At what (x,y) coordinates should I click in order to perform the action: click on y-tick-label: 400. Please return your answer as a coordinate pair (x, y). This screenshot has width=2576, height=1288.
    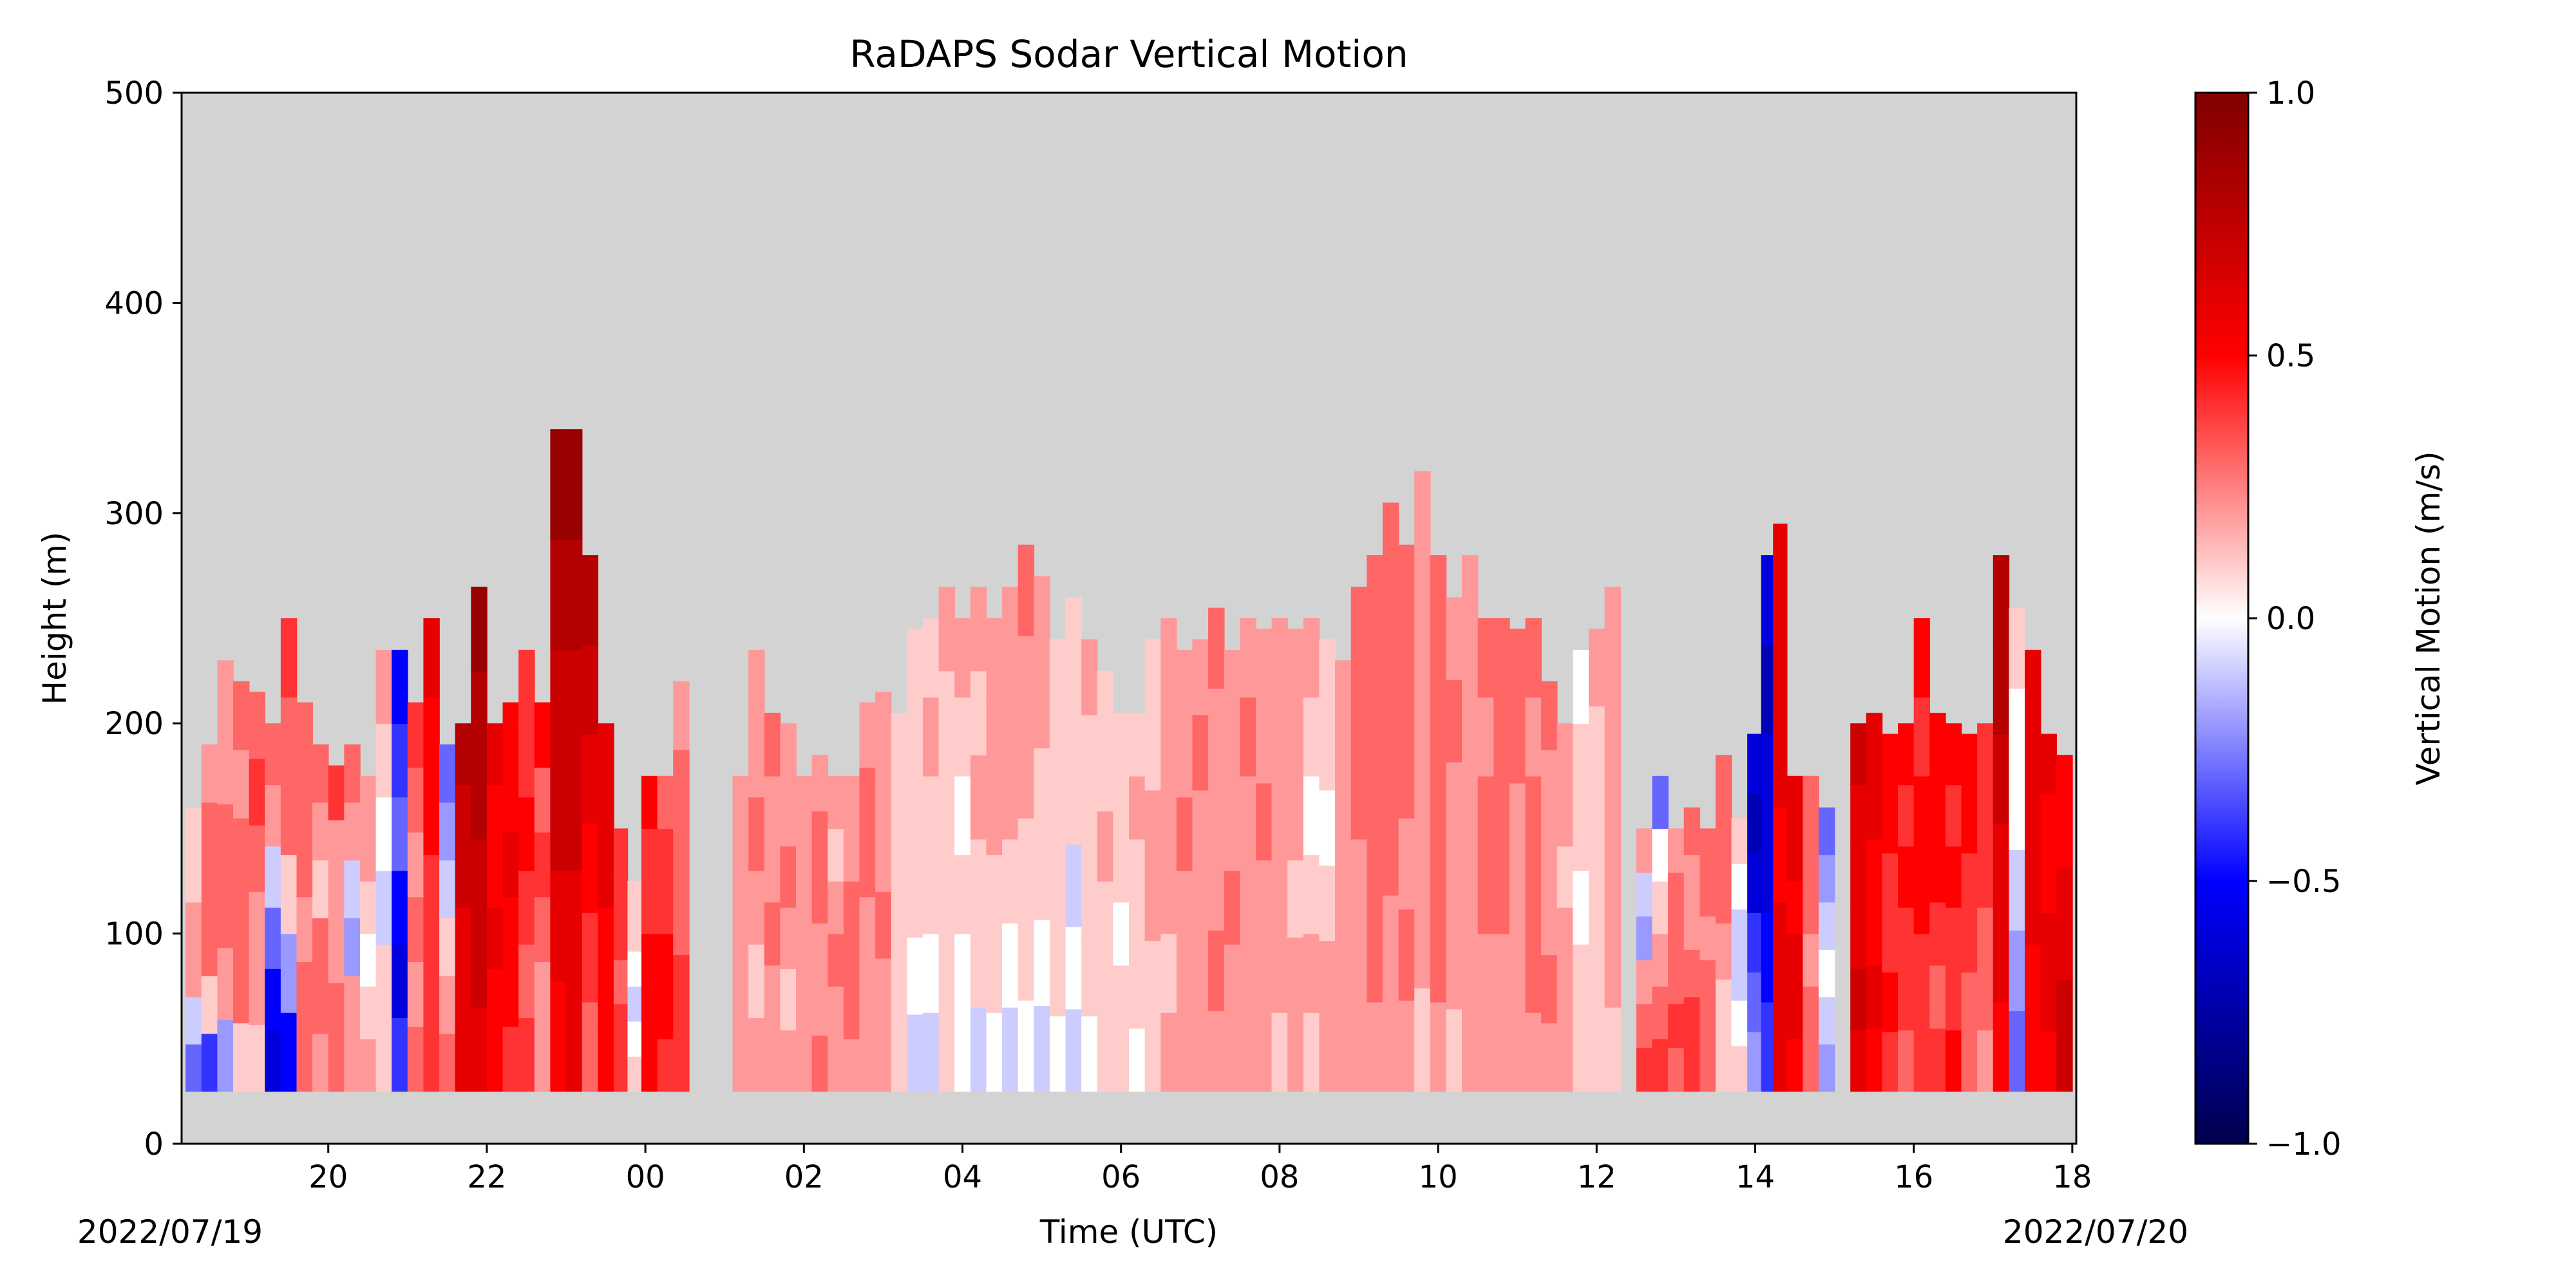
    Looking at the image, I should click on (134, 303).